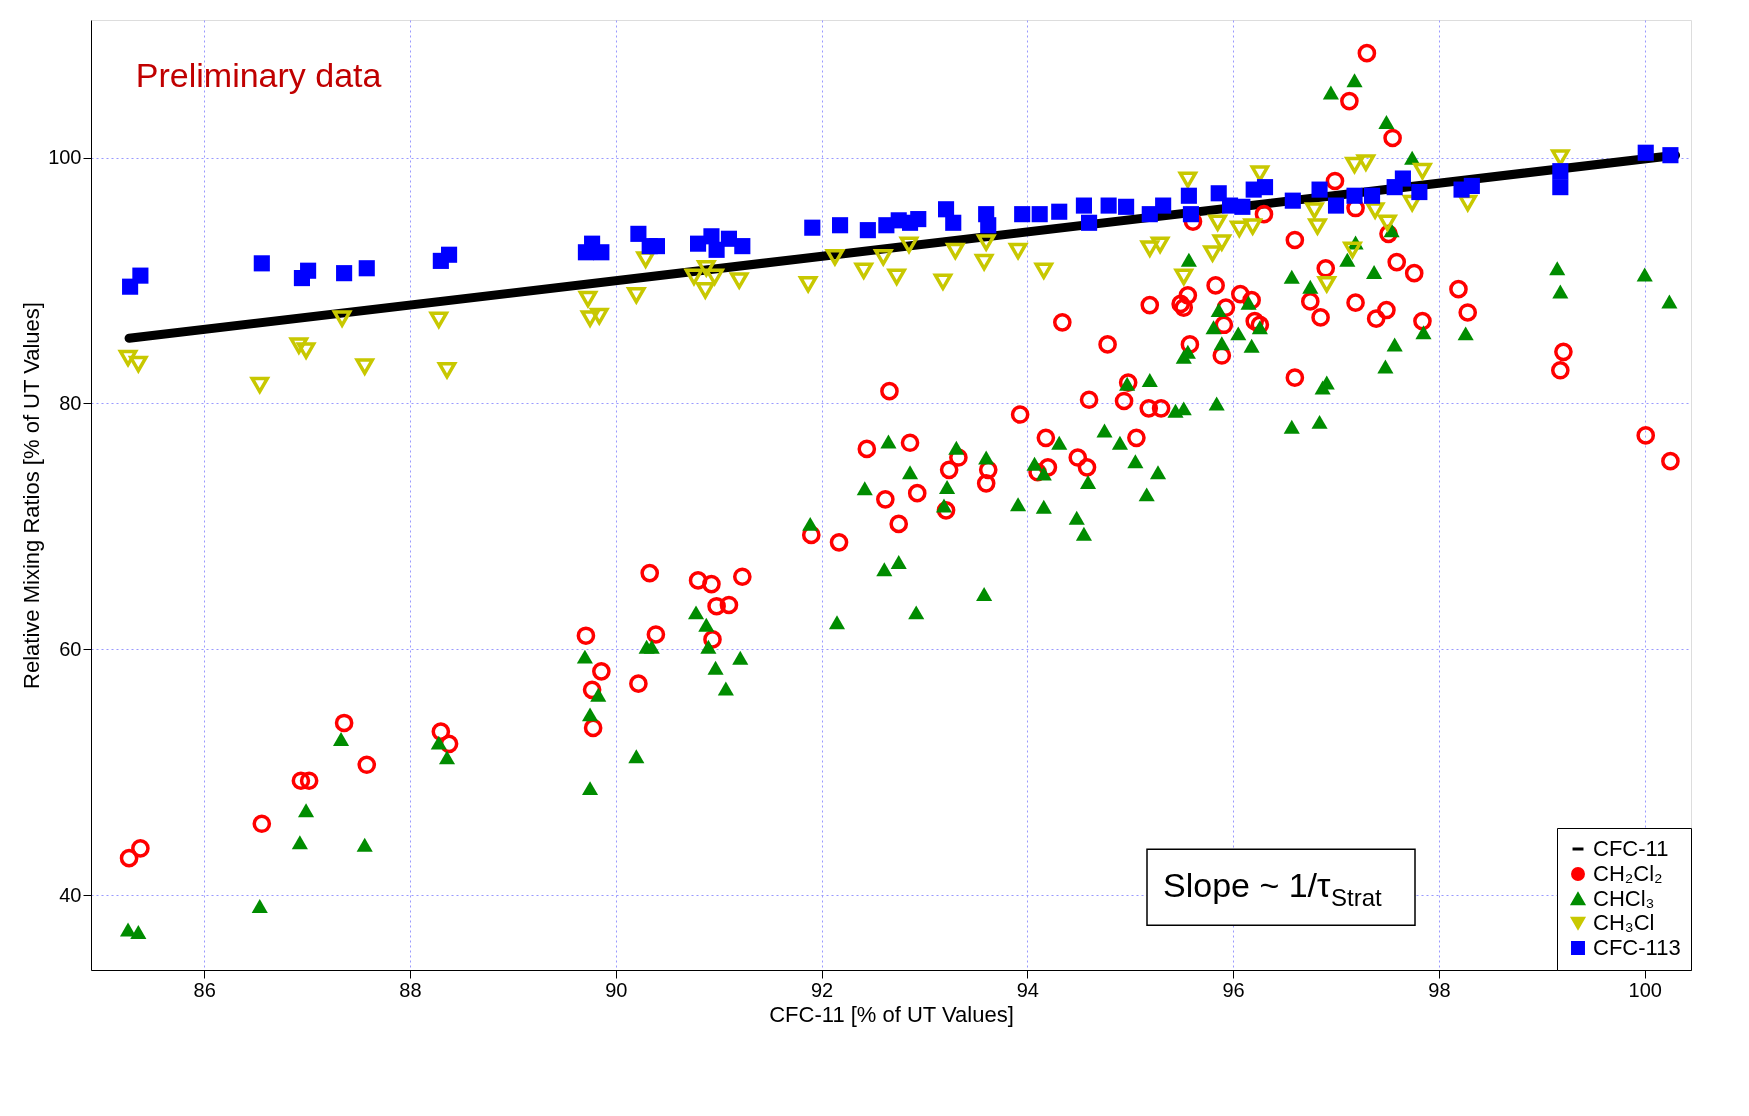  What do you see at coordinates (70, 648) in the screenshot?
I see `y-tick-label: 60` at bounding box center [70, 648].